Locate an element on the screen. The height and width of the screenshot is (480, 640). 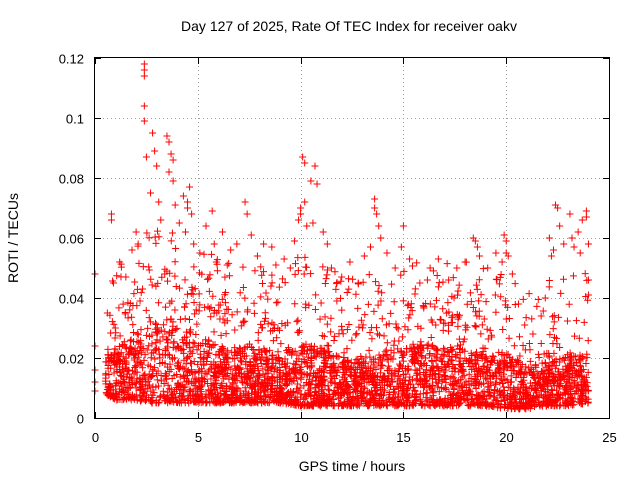
x-tick-label: 15 is located at coordinates (403, 437).